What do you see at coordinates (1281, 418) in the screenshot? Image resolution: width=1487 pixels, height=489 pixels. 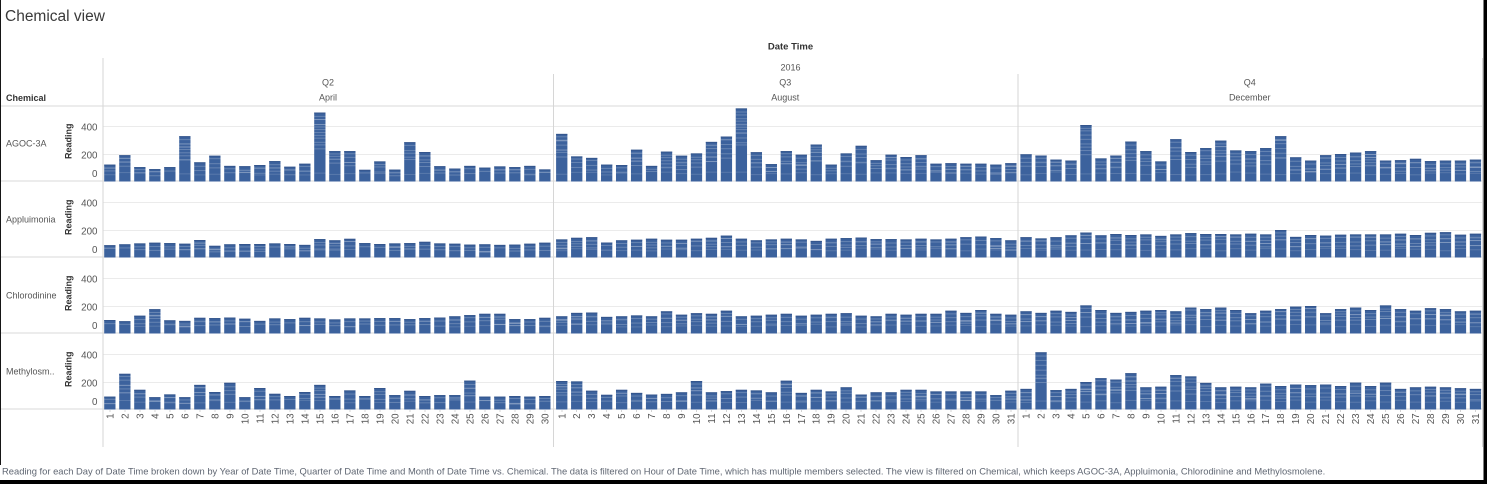 I see `svg-text: 18` at bounding box center [1281, 418].